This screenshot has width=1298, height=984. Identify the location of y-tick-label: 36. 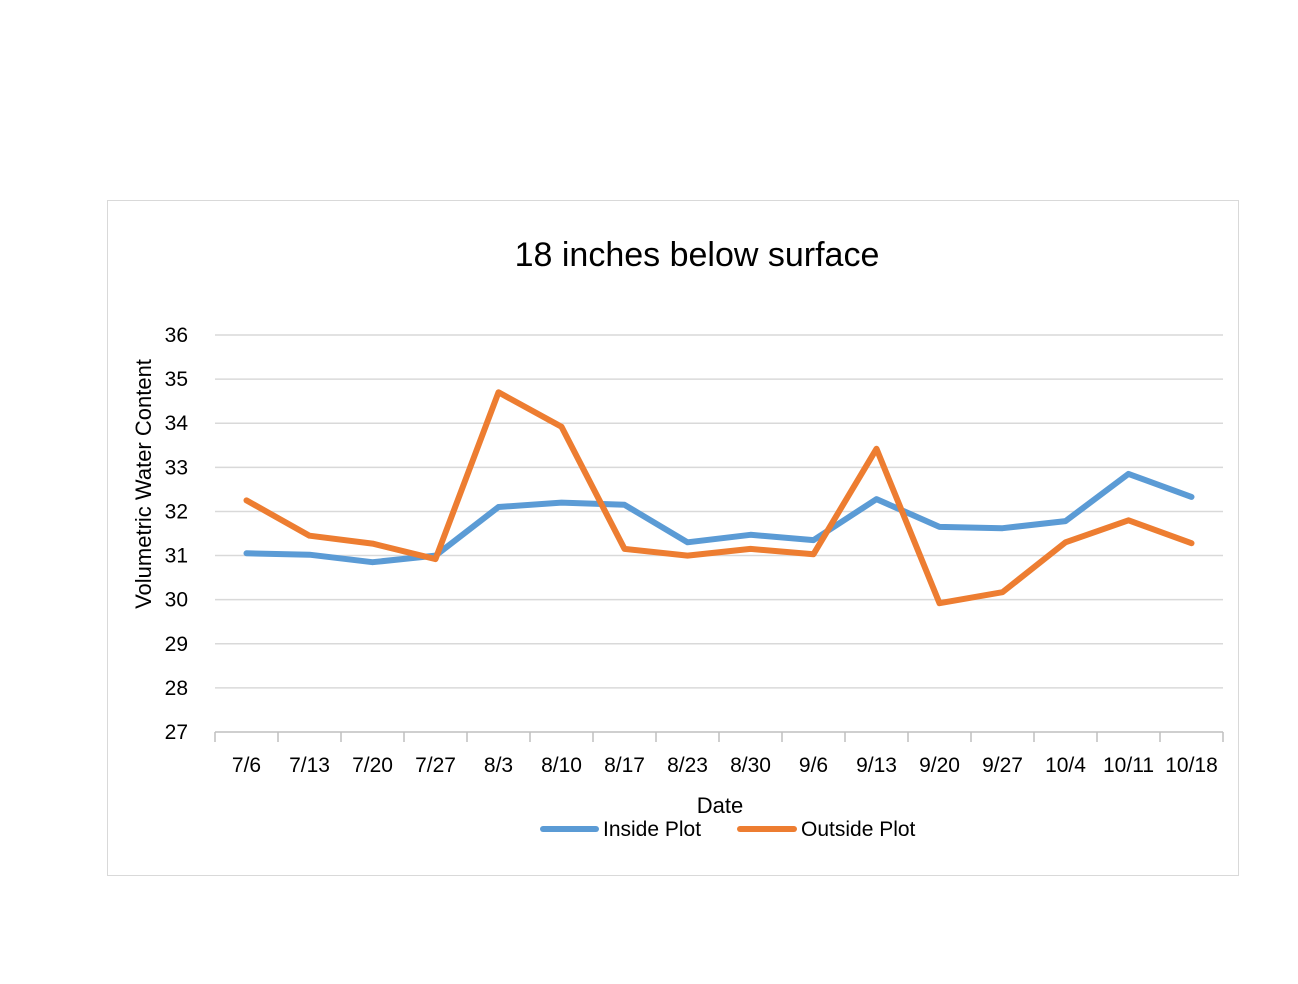
(176, 335).